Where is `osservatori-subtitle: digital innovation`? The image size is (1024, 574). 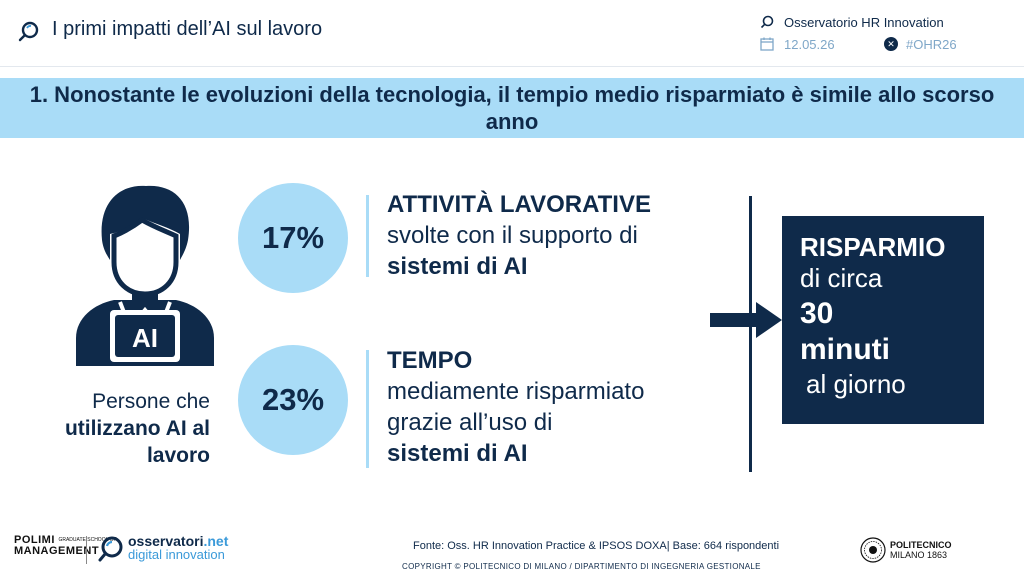 osservatori-subtitle: digital innovation is located at coordinates (176, 554).